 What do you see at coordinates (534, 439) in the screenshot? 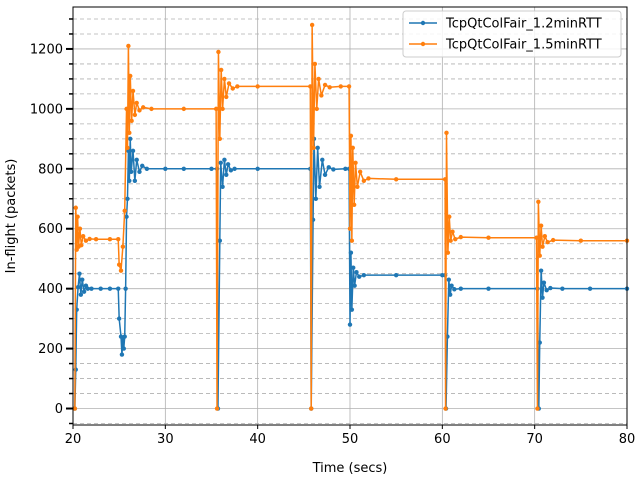
I see `x-tick-label: 70` at bounding box center [534, 439].